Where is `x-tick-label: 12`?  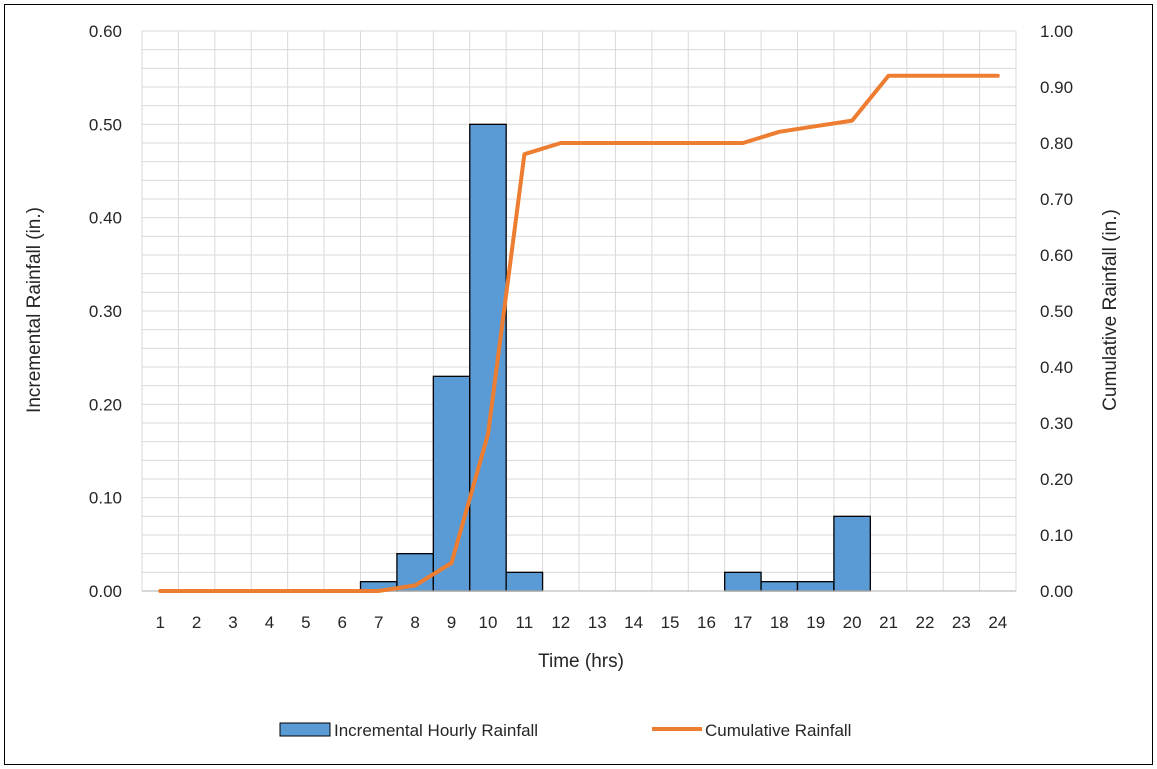 x-tick-label: 12 is located at coordinates (560, 622).